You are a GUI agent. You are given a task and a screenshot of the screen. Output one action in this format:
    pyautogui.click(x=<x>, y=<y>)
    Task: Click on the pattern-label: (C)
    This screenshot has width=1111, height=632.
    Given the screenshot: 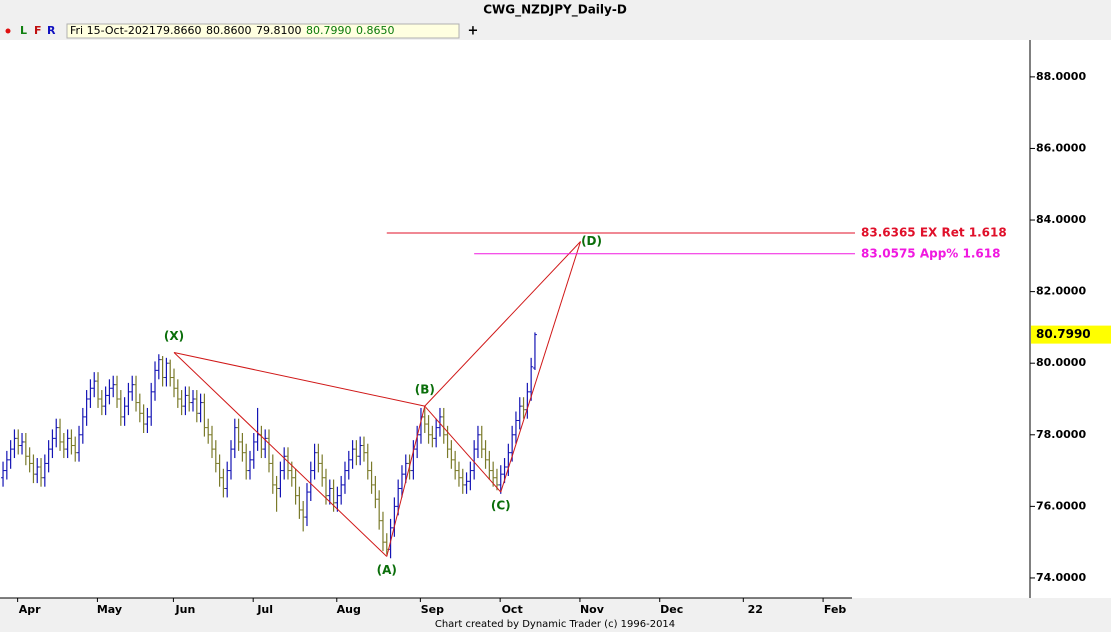 What is the action you would take?
    pyautogui.click(x=501, y=506)
    